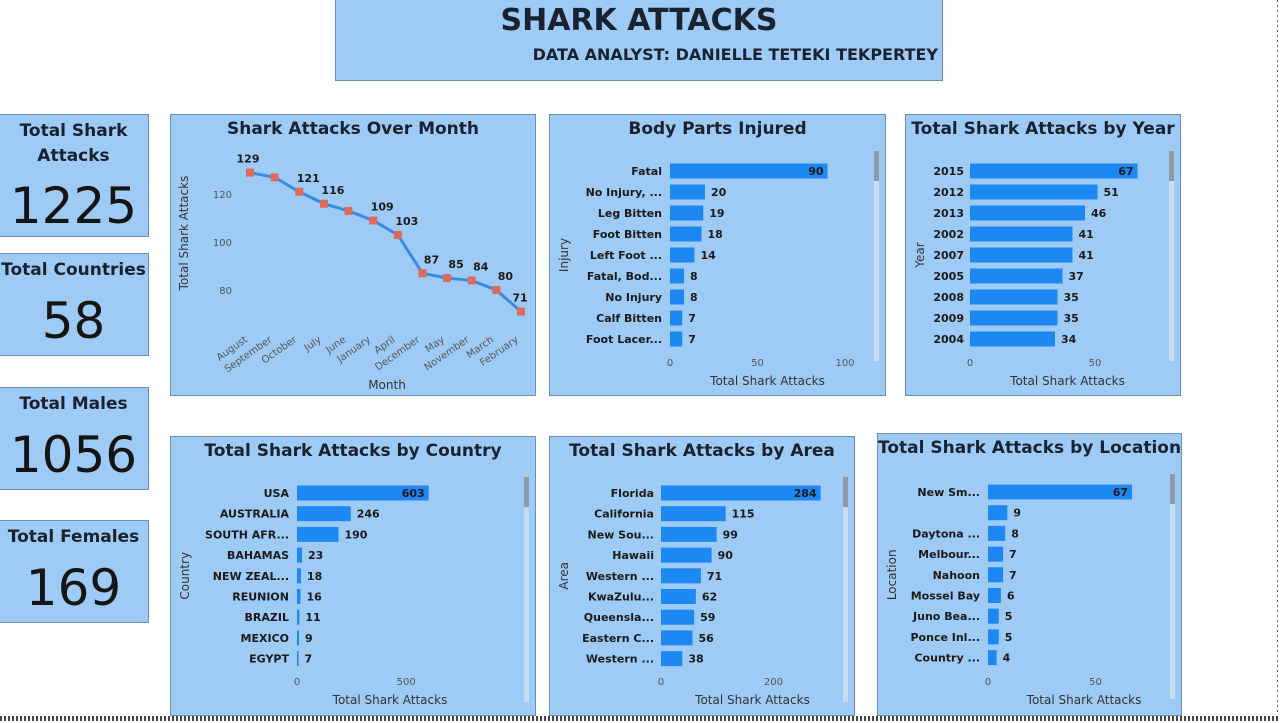  Describe the element at coordinates (735, 54) in the screenshot. I see `report-subtitle: DATA ANALYST: DANIELLE TETEKI TEKPERTEY` at that location.